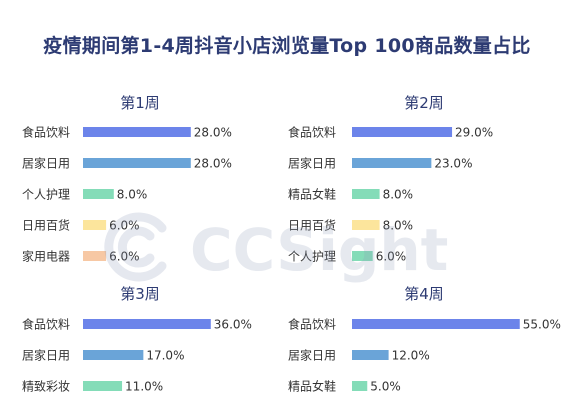 This screenshot has width=574, height=400. I want to click on value-label: 5.0%, so click(385, 387).